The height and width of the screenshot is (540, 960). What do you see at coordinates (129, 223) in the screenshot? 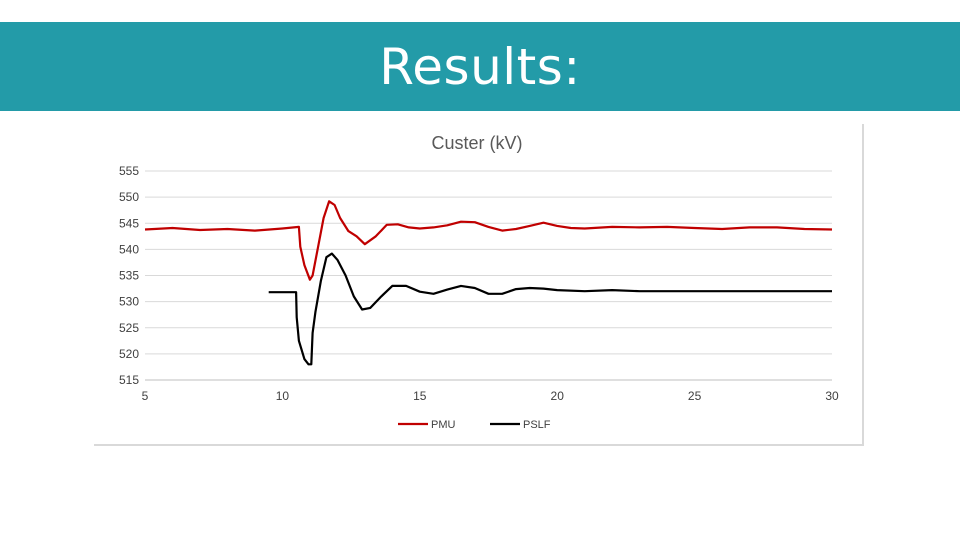
I see `y-tick-label: 545` at bounding box center [129, 223].